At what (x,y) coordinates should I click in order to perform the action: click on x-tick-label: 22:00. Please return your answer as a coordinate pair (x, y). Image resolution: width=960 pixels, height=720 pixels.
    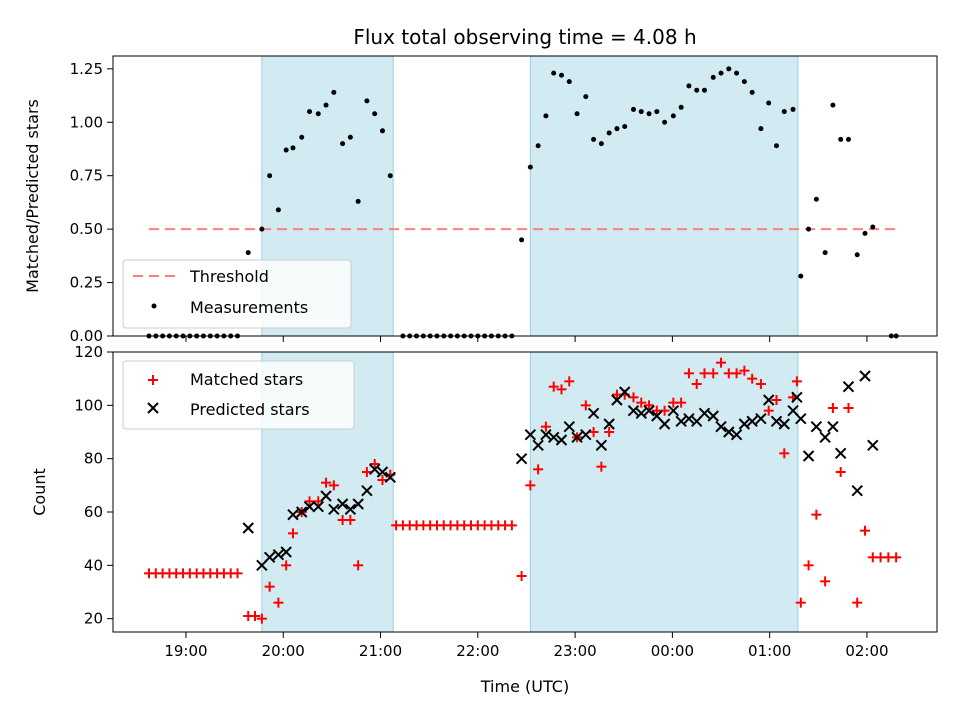
    Looking at the image, I should click on (477, 651).